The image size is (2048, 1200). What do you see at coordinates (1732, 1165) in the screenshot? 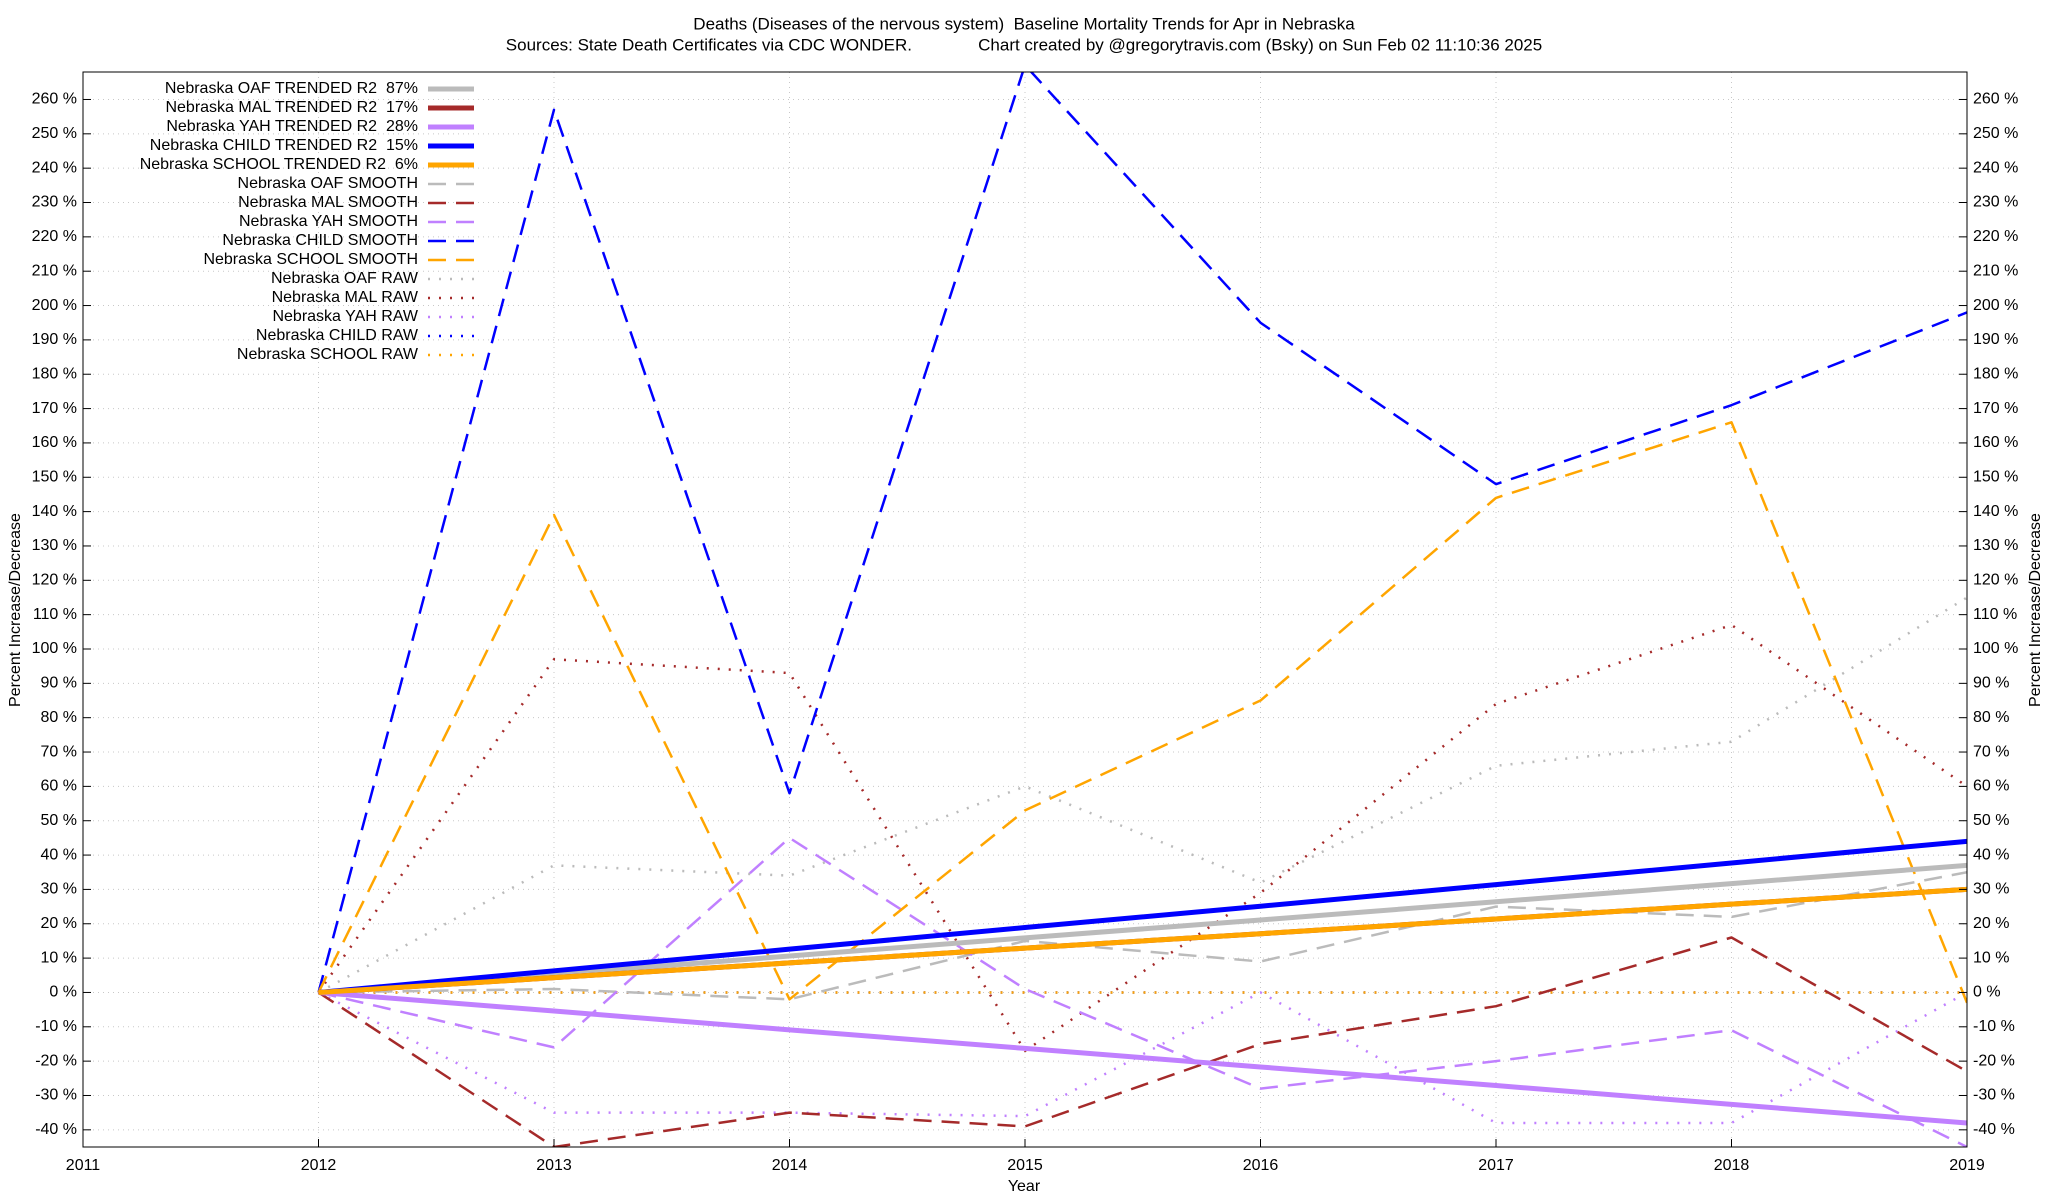
I see `x-tick-label: 2018` at bounding box center [1732, 1165].